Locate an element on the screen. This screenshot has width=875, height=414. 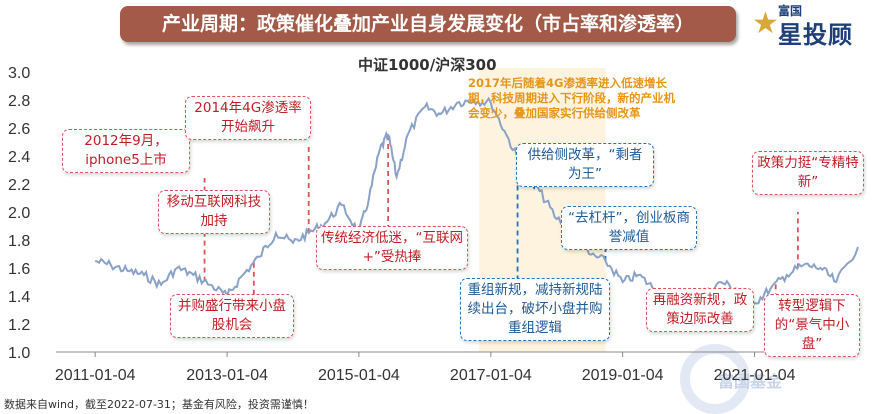
y-tick-label: 2.0 is located at coordinates (19, 213).